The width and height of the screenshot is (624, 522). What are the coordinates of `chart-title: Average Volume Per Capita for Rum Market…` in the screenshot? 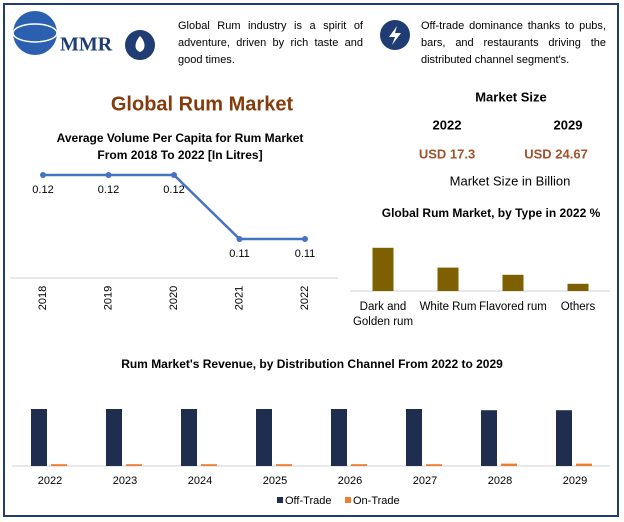 It's located at (180, 146).